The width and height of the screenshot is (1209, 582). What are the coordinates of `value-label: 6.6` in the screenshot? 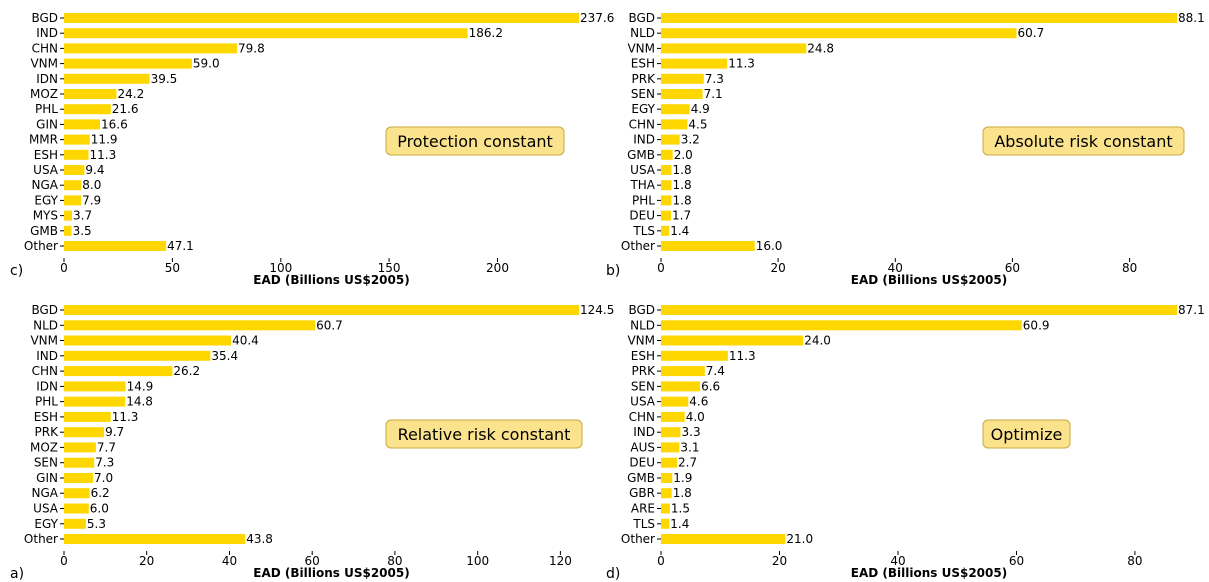 It's located at (710, 386).